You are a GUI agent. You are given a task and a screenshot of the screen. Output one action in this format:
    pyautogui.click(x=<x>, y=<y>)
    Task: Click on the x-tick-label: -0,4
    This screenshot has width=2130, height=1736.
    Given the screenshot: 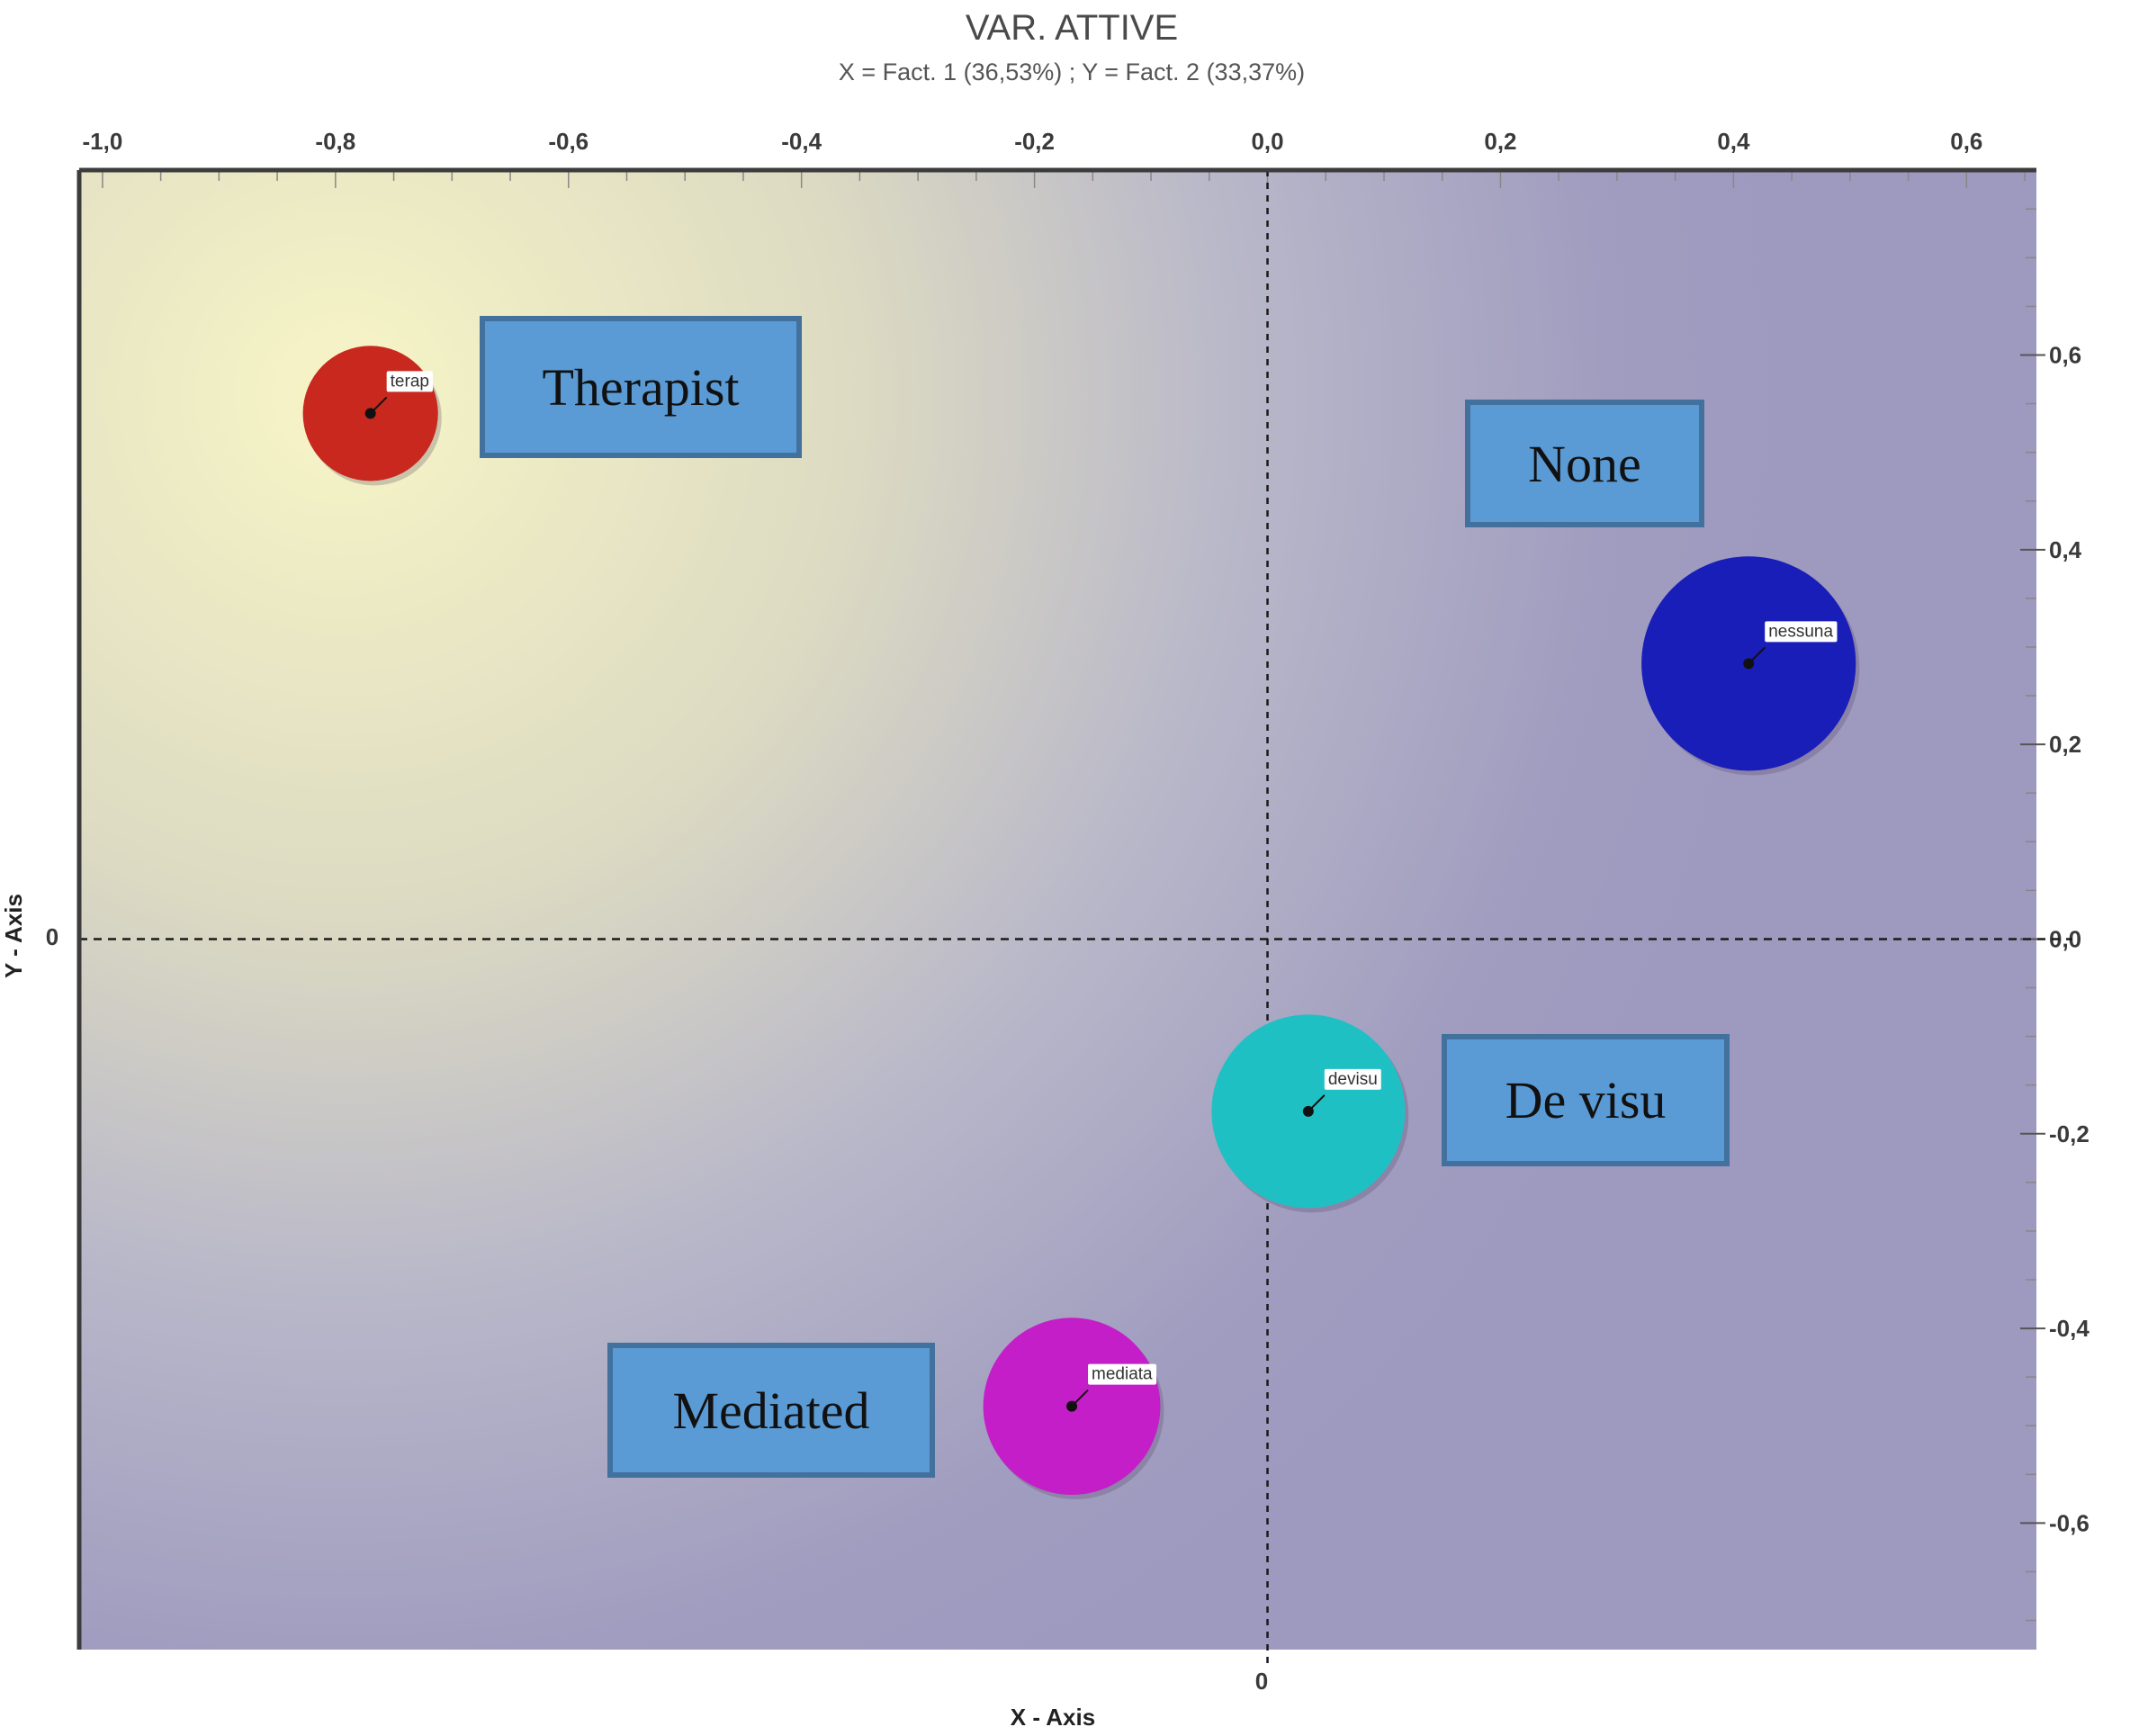 What is the action you would take?
    pyautogui.click(x=801, y=141)
    